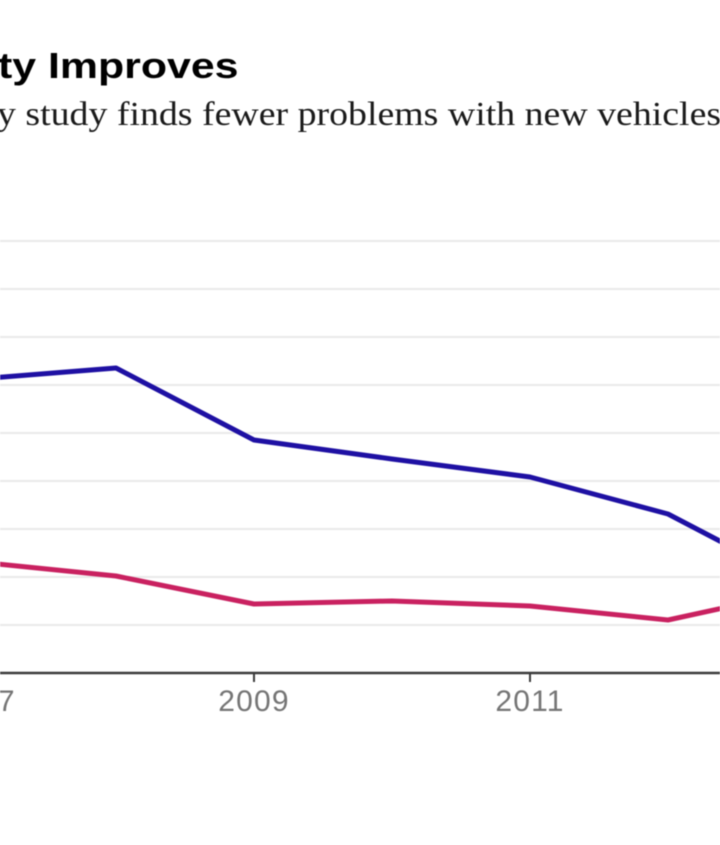  Describe the element at coordinates (8, 701) in the screenshot. I see `svg-text: 2007` at that location.